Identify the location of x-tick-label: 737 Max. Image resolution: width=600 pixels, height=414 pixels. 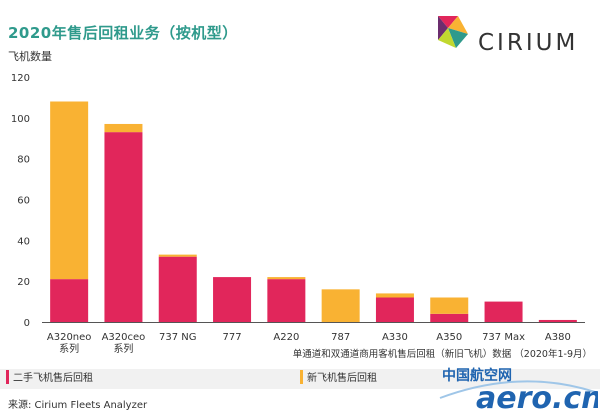
(503, 337).